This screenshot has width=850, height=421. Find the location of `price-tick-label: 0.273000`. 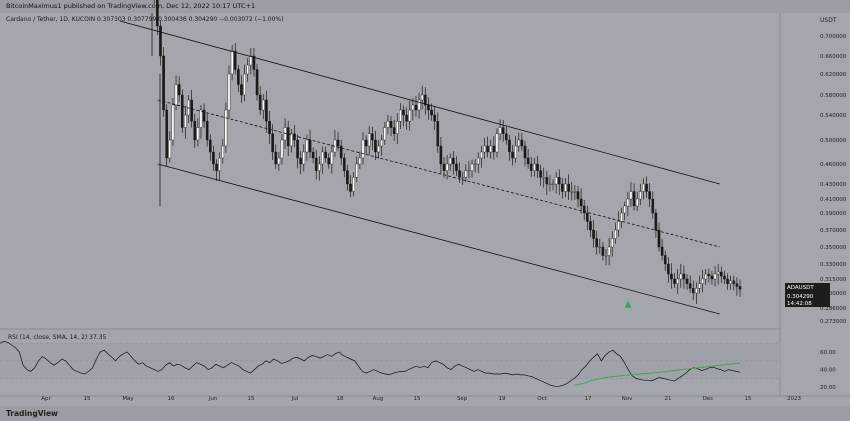

price-tick-label: 0.273000 is located at coordinates (833, 322).